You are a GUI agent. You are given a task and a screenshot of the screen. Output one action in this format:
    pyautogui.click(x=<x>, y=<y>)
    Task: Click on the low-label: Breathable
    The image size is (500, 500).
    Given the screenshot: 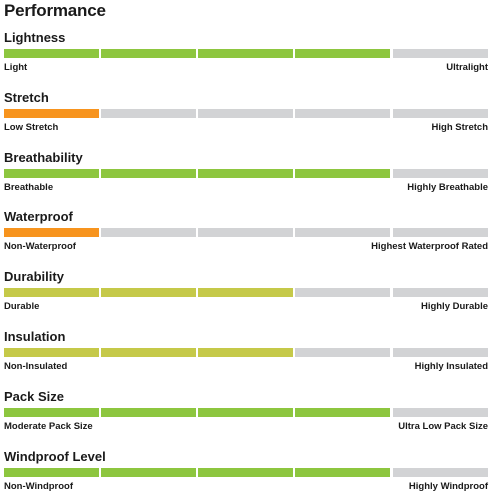 What is the action you would take?
    pyautogui.click(x=29, y=187)
    